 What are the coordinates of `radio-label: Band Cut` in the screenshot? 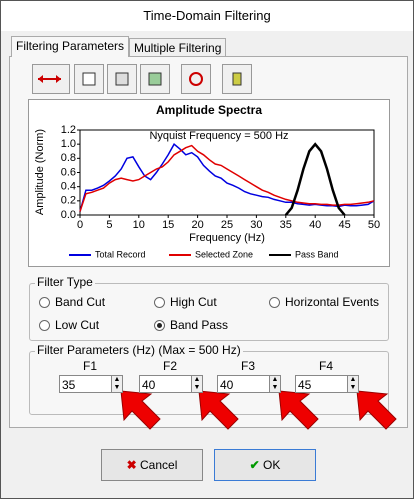 It's located at (80, 302).